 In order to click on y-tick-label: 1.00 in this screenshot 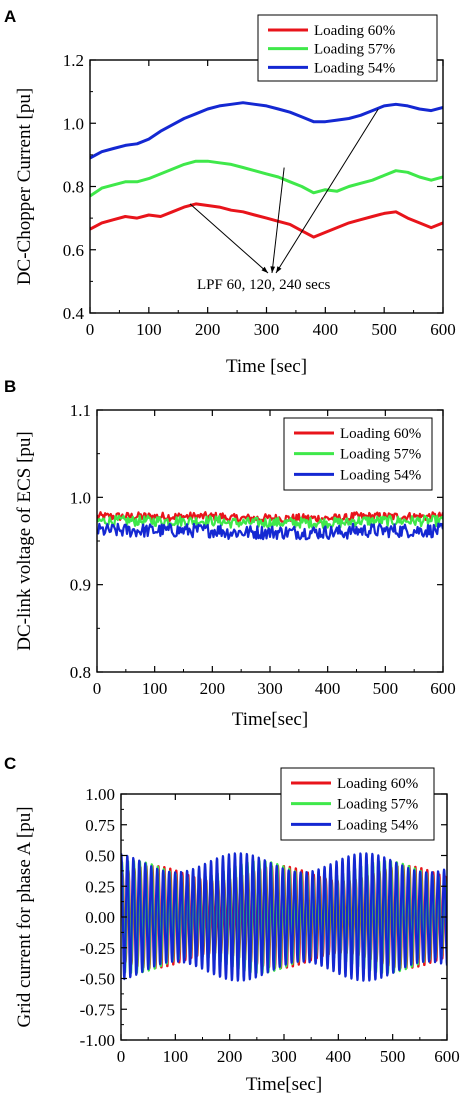, I will do `click(100, 794)`.